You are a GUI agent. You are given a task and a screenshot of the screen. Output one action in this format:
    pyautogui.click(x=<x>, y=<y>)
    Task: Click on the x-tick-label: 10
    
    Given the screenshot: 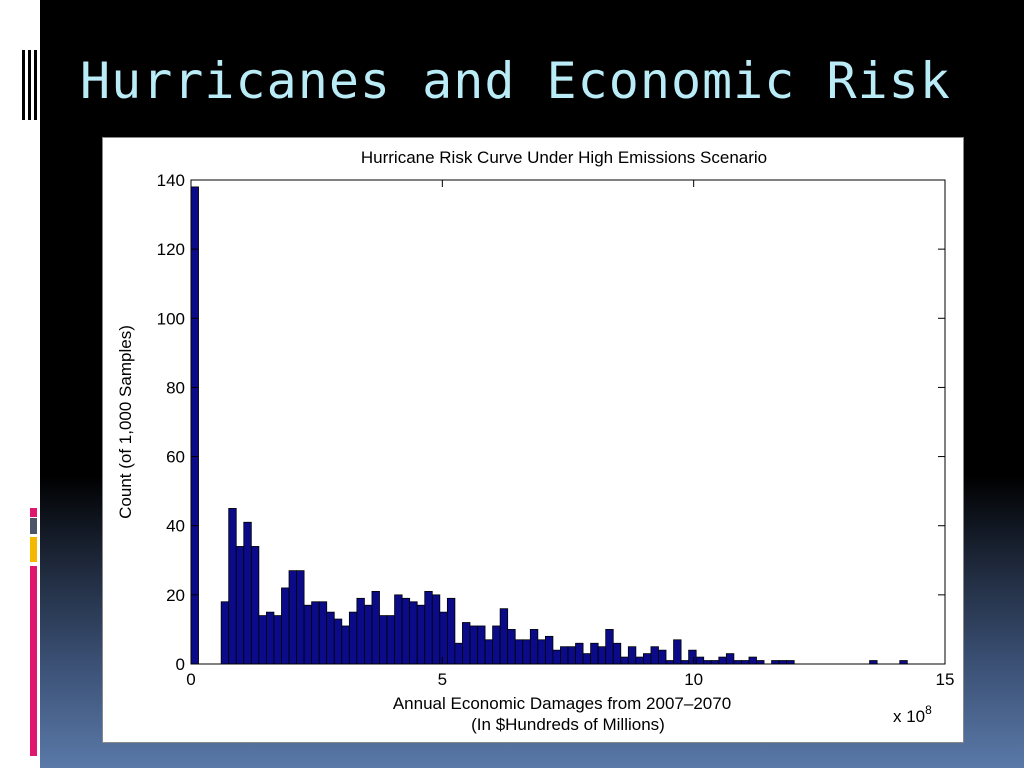 What is the action you would take?
    pyautogui.click(x=693, y=679)
    